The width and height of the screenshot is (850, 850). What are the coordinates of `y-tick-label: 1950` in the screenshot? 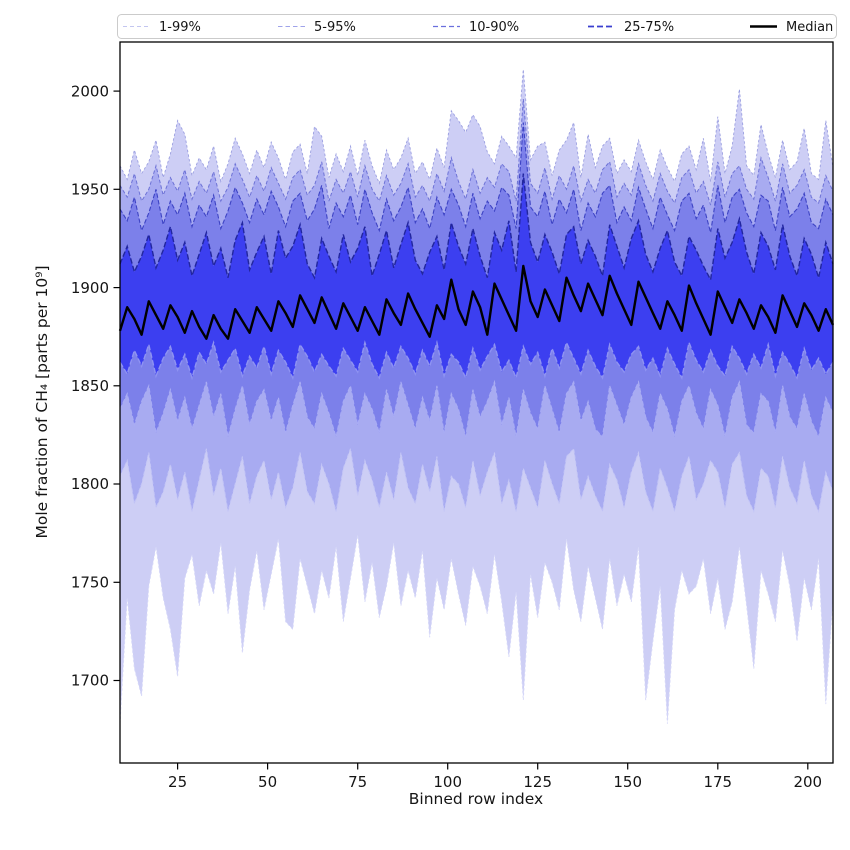 It's located at (90, 190).